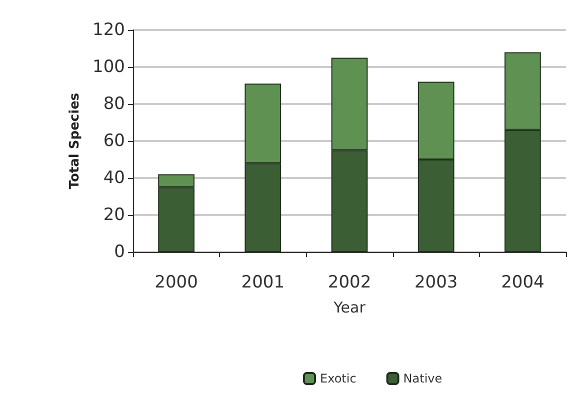 Image resolution: width=584 pixels, height=400 pixels. I want to click on y-tick-label: 80, so click(114, 104).